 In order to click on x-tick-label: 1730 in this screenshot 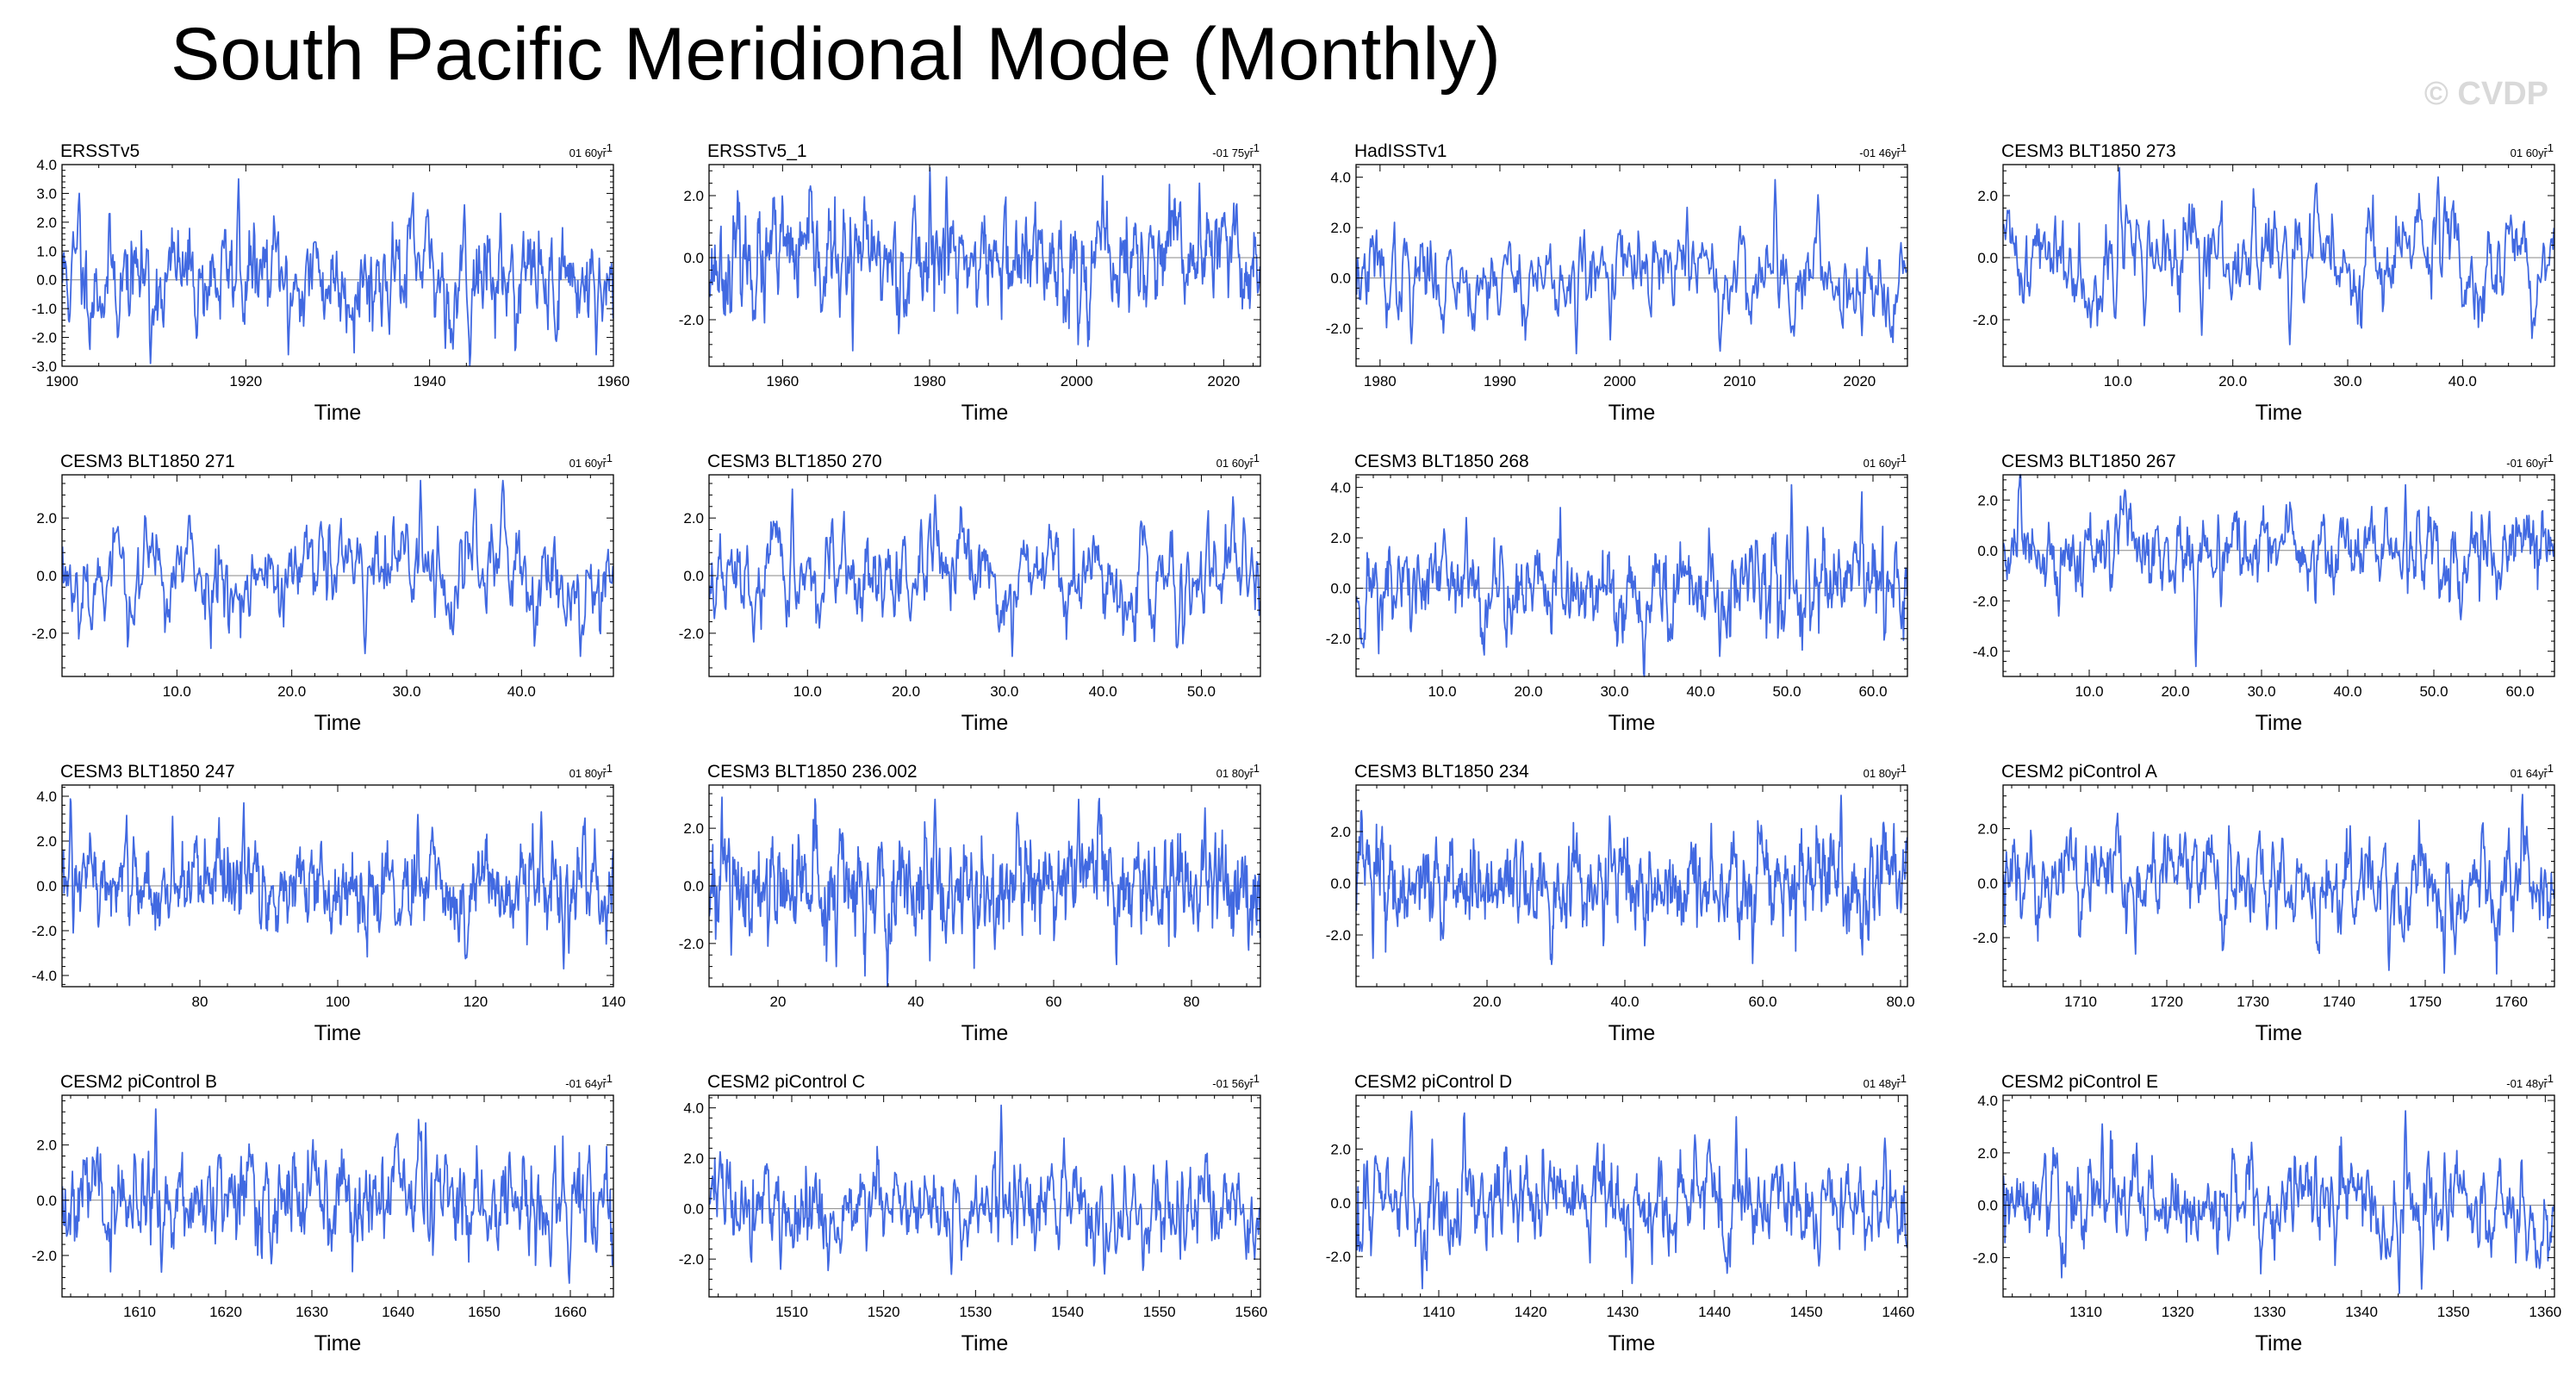, I will do `click(2253, 1002)`.